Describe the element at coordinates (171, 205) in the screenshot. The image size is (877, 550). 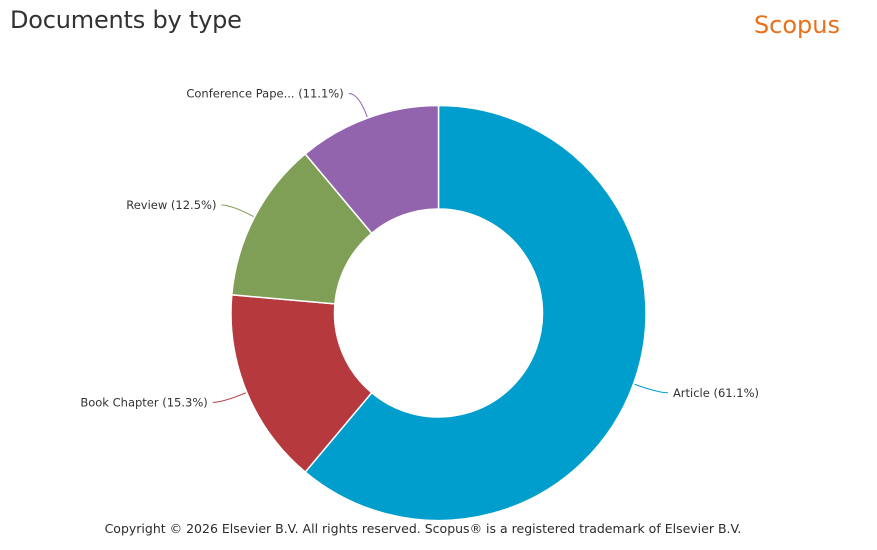
I see `label-review: Review (12.5%)` at that location.